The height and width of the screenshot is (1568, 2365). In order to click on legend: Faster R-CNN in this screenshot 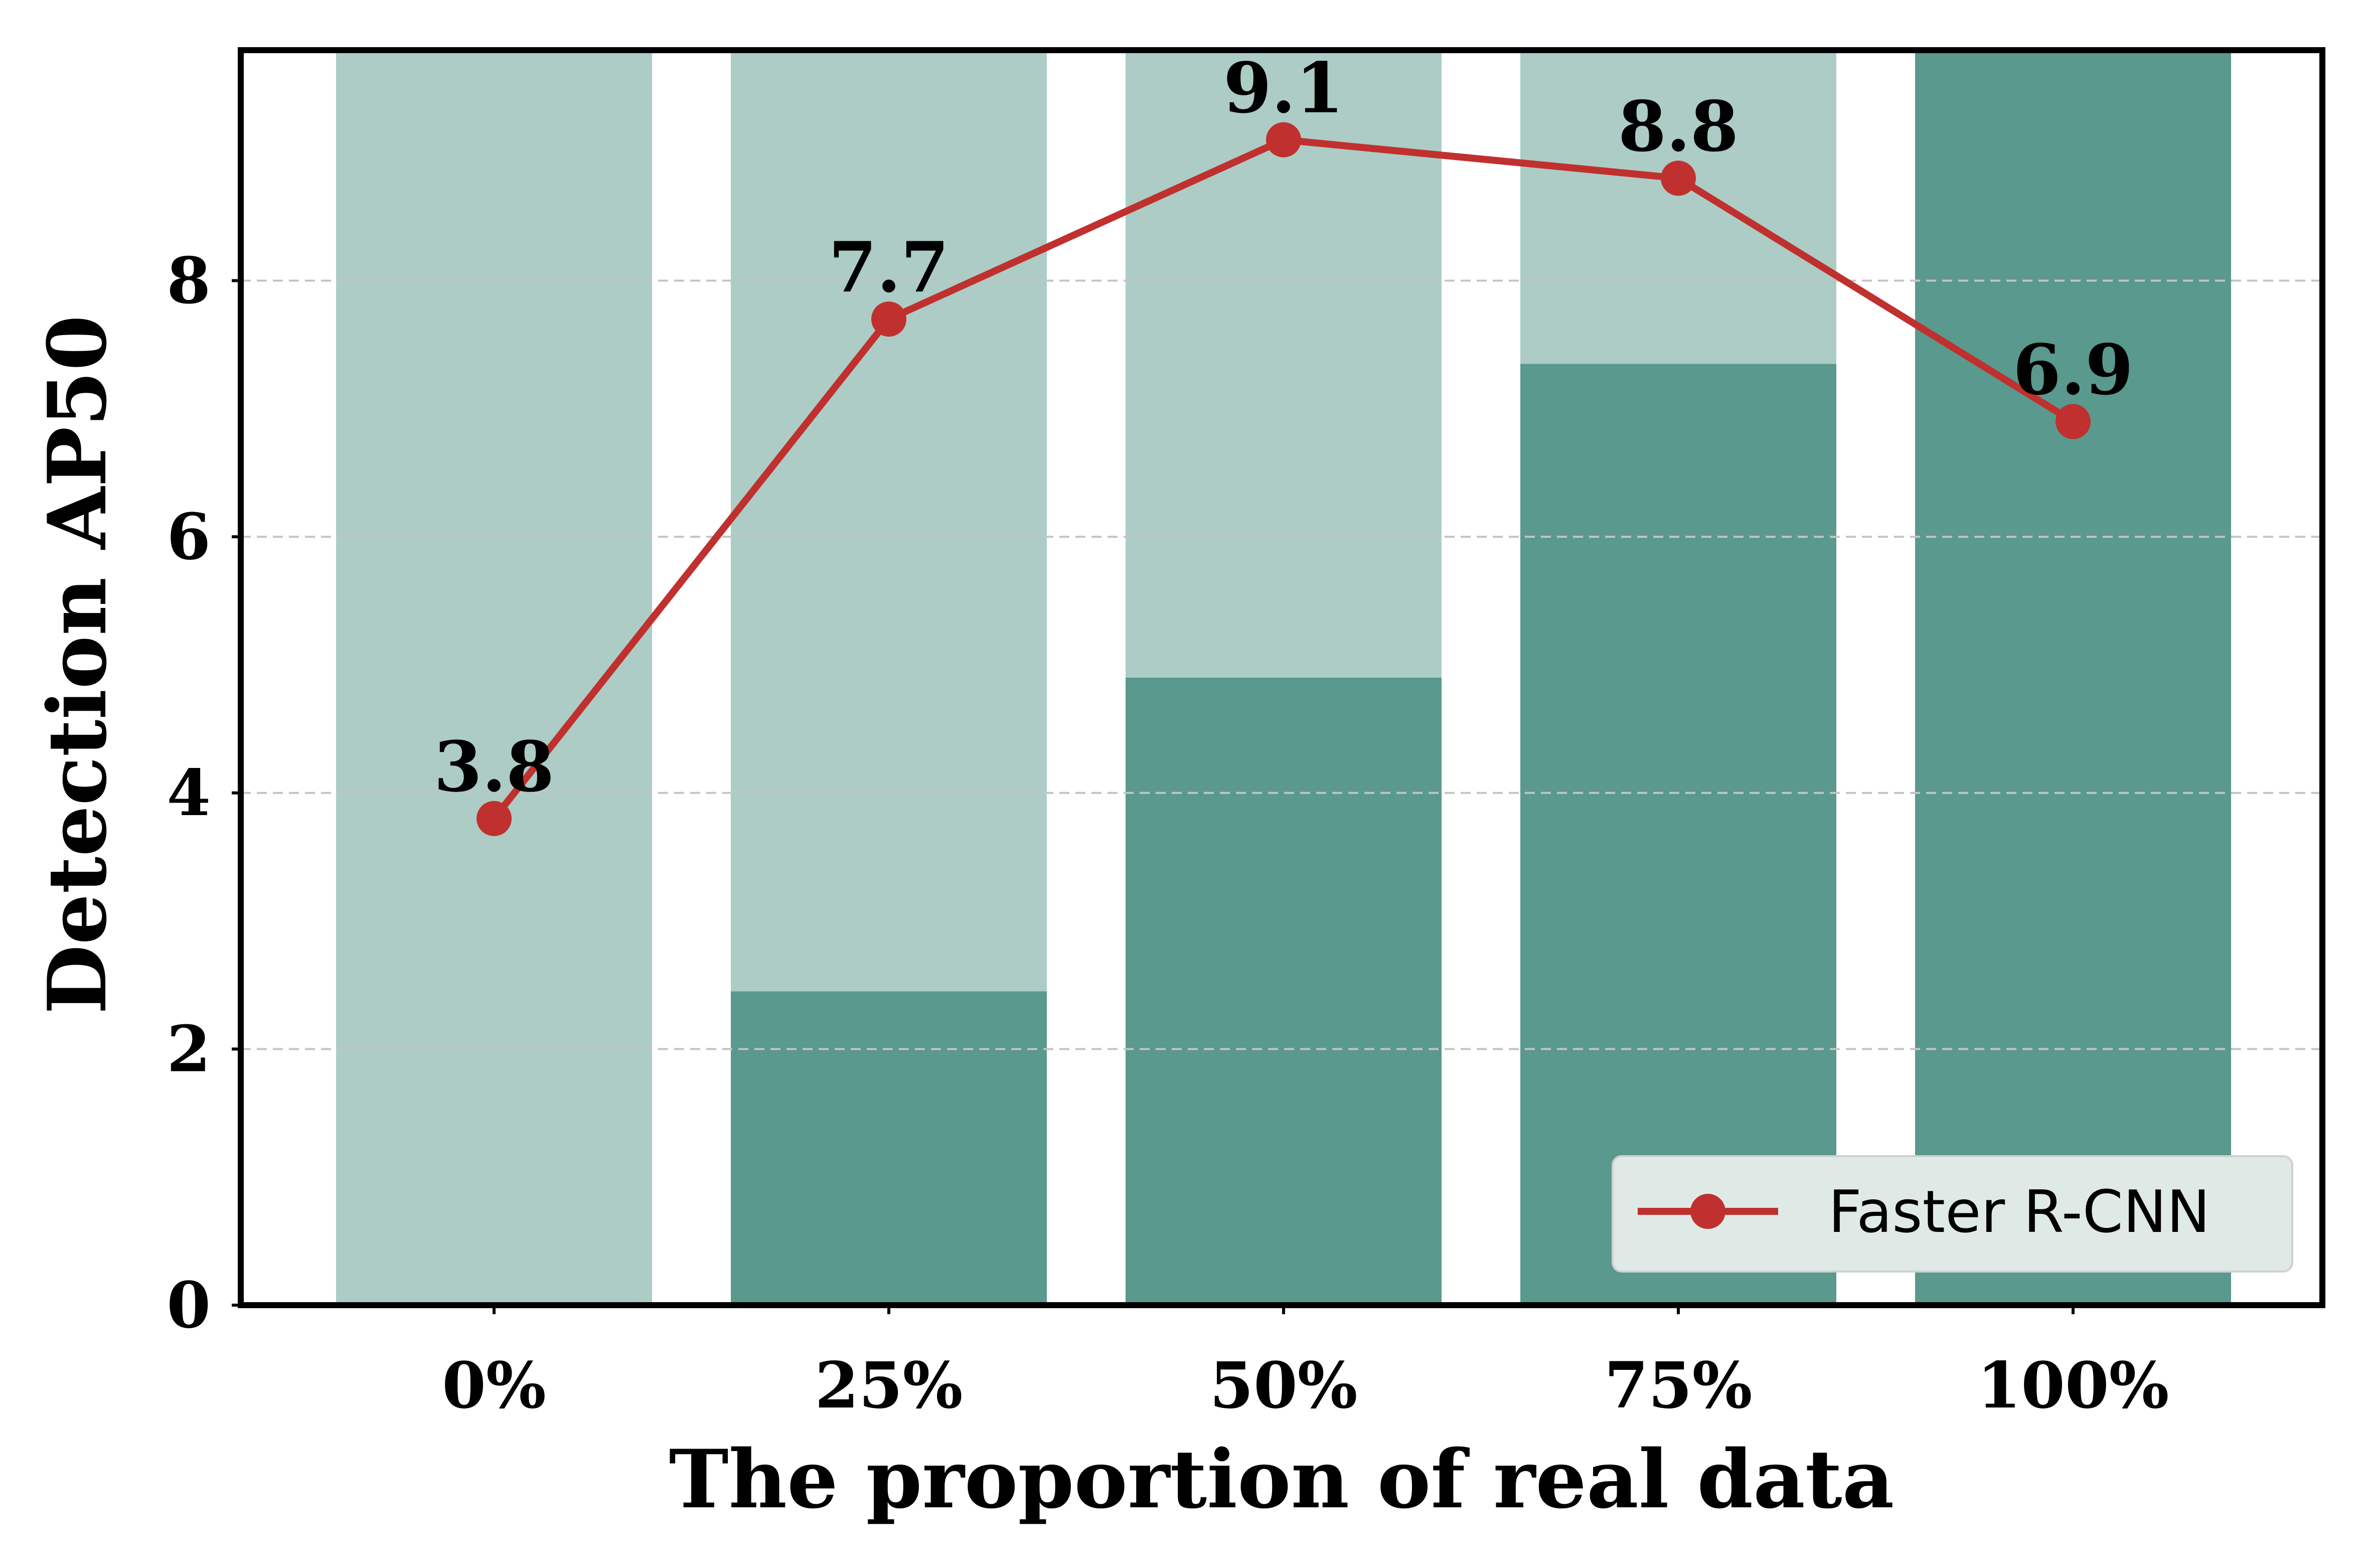, I will do `click(1952, 1214)`.